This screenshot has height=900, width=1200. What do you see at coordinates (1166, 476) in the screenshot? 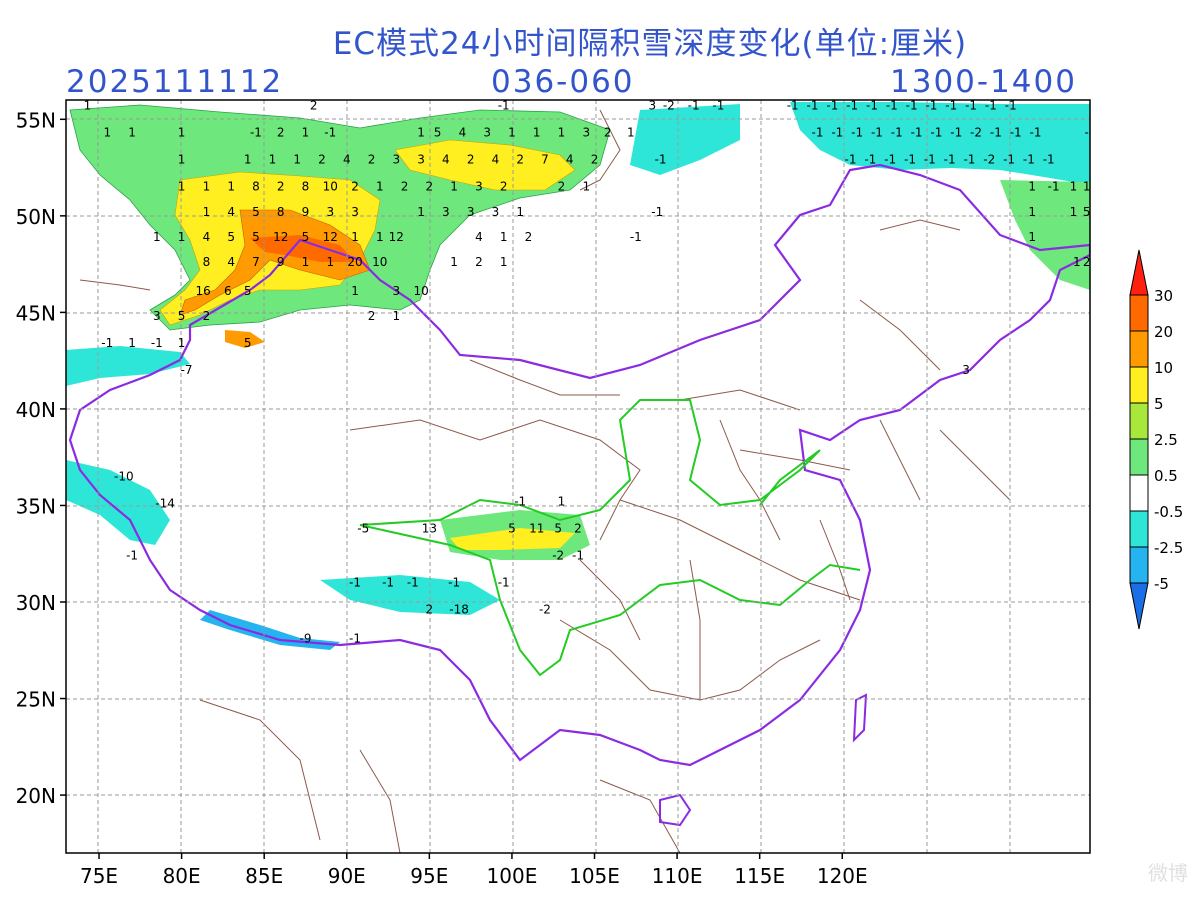
I see `colorbar-label: 0.5` at bounding box center [1166, 476].